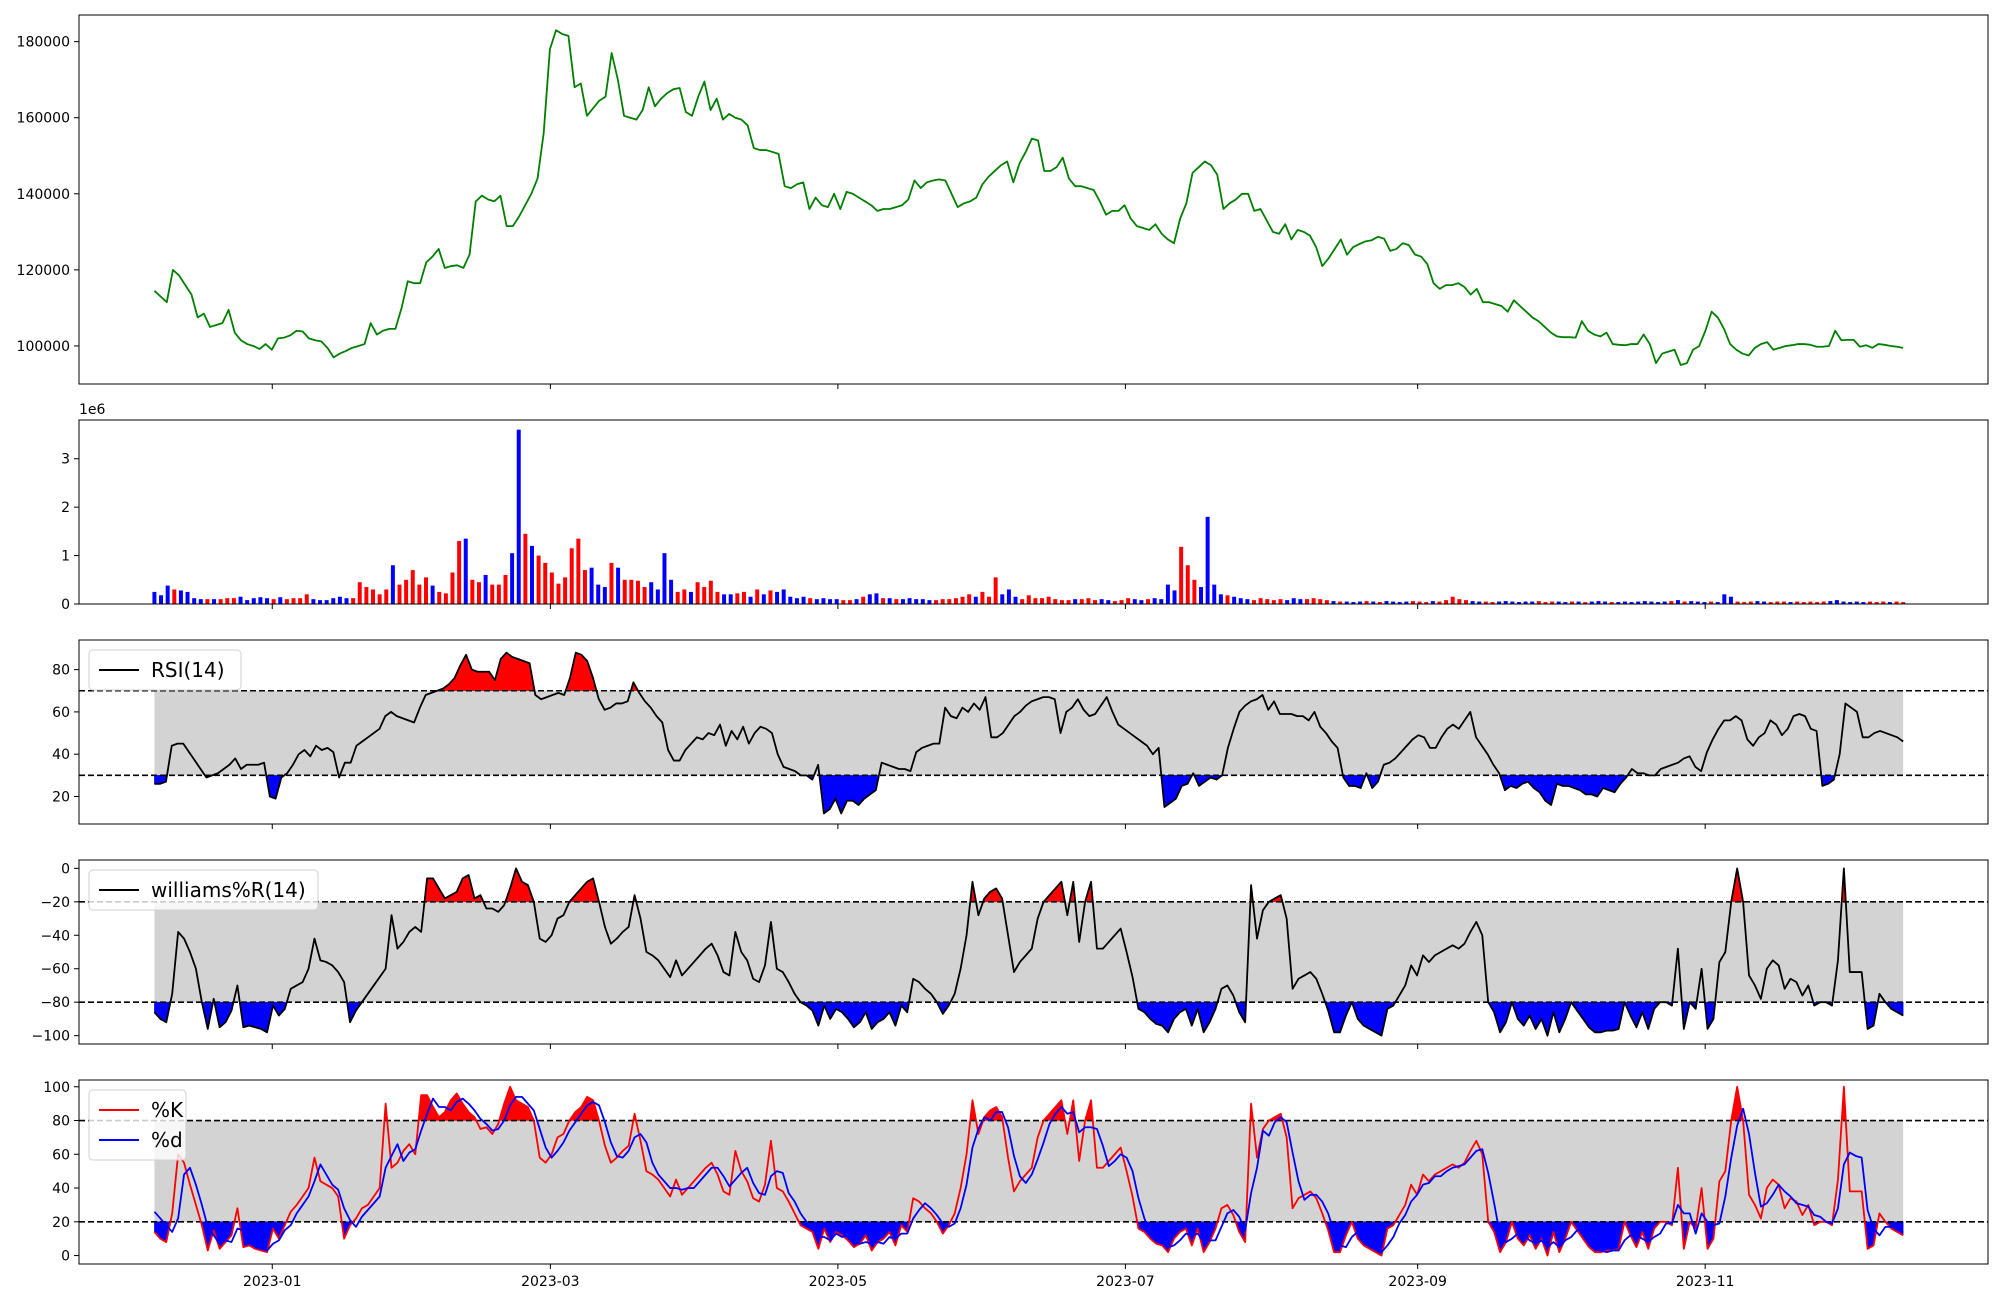 This screenshot has width=2000, height=1304. Describe the element at coordinates (995, 794) in the screenshot. I see `oversold-fill` at that location.